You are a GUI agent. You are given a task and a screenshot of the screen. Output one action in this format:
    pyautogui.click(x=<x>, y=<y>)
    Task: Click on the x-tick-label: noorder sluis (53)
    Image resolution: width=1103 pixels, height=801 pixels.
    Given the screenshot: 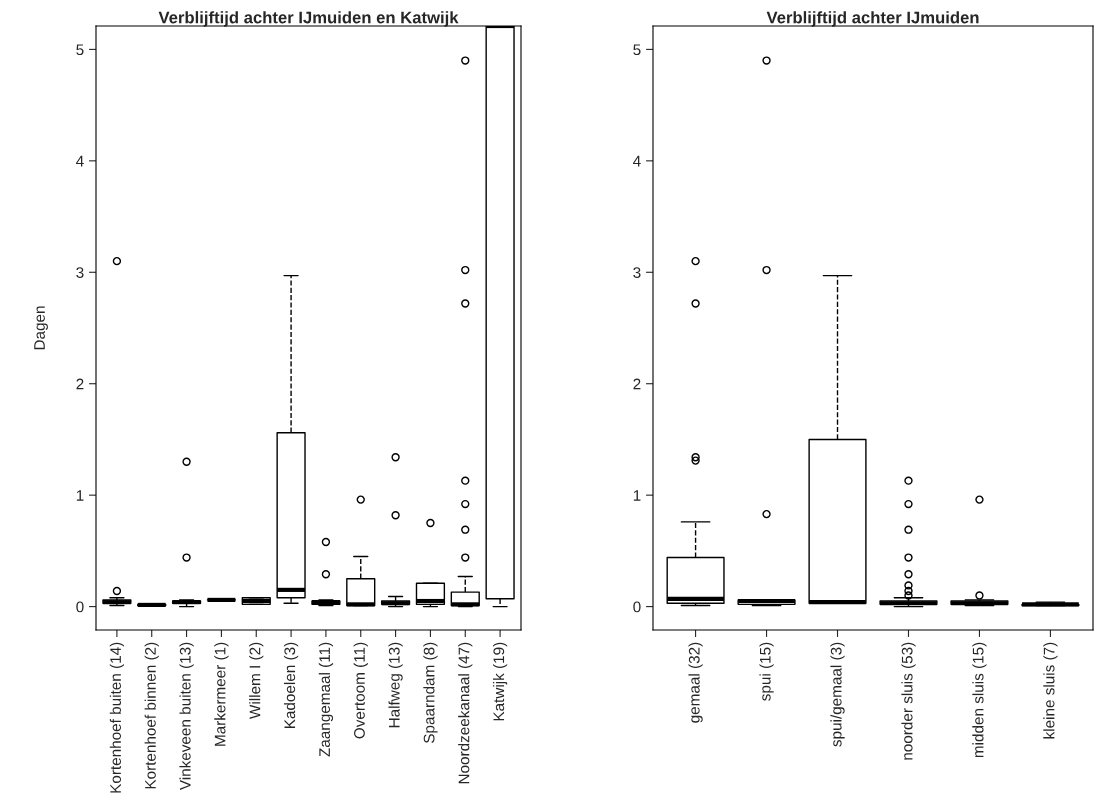 What is the action you would take?
    pyautogui.click(x=908, y=701)
    